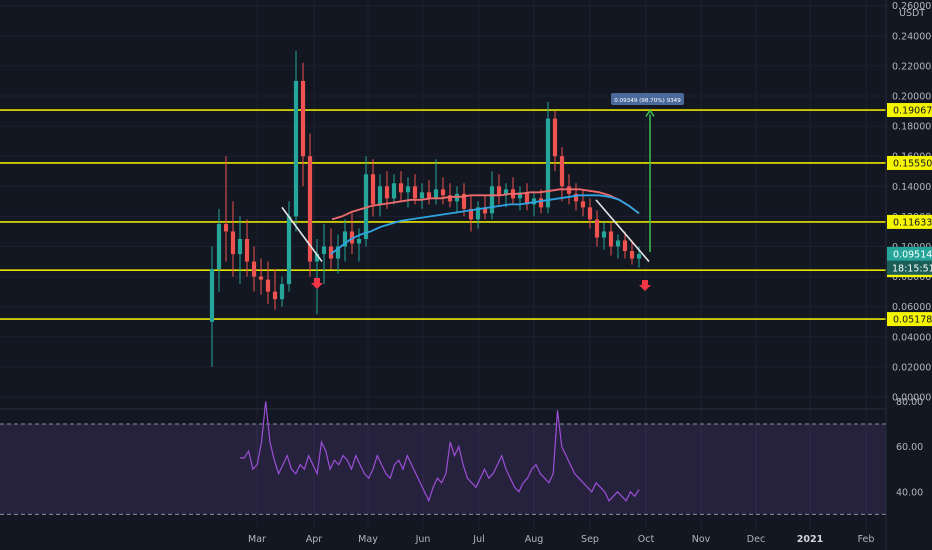  What do you see at coordinates (866, 539) in the screenshot?
I see `time-axis-label: Feb` at bounding box center [866, 539].